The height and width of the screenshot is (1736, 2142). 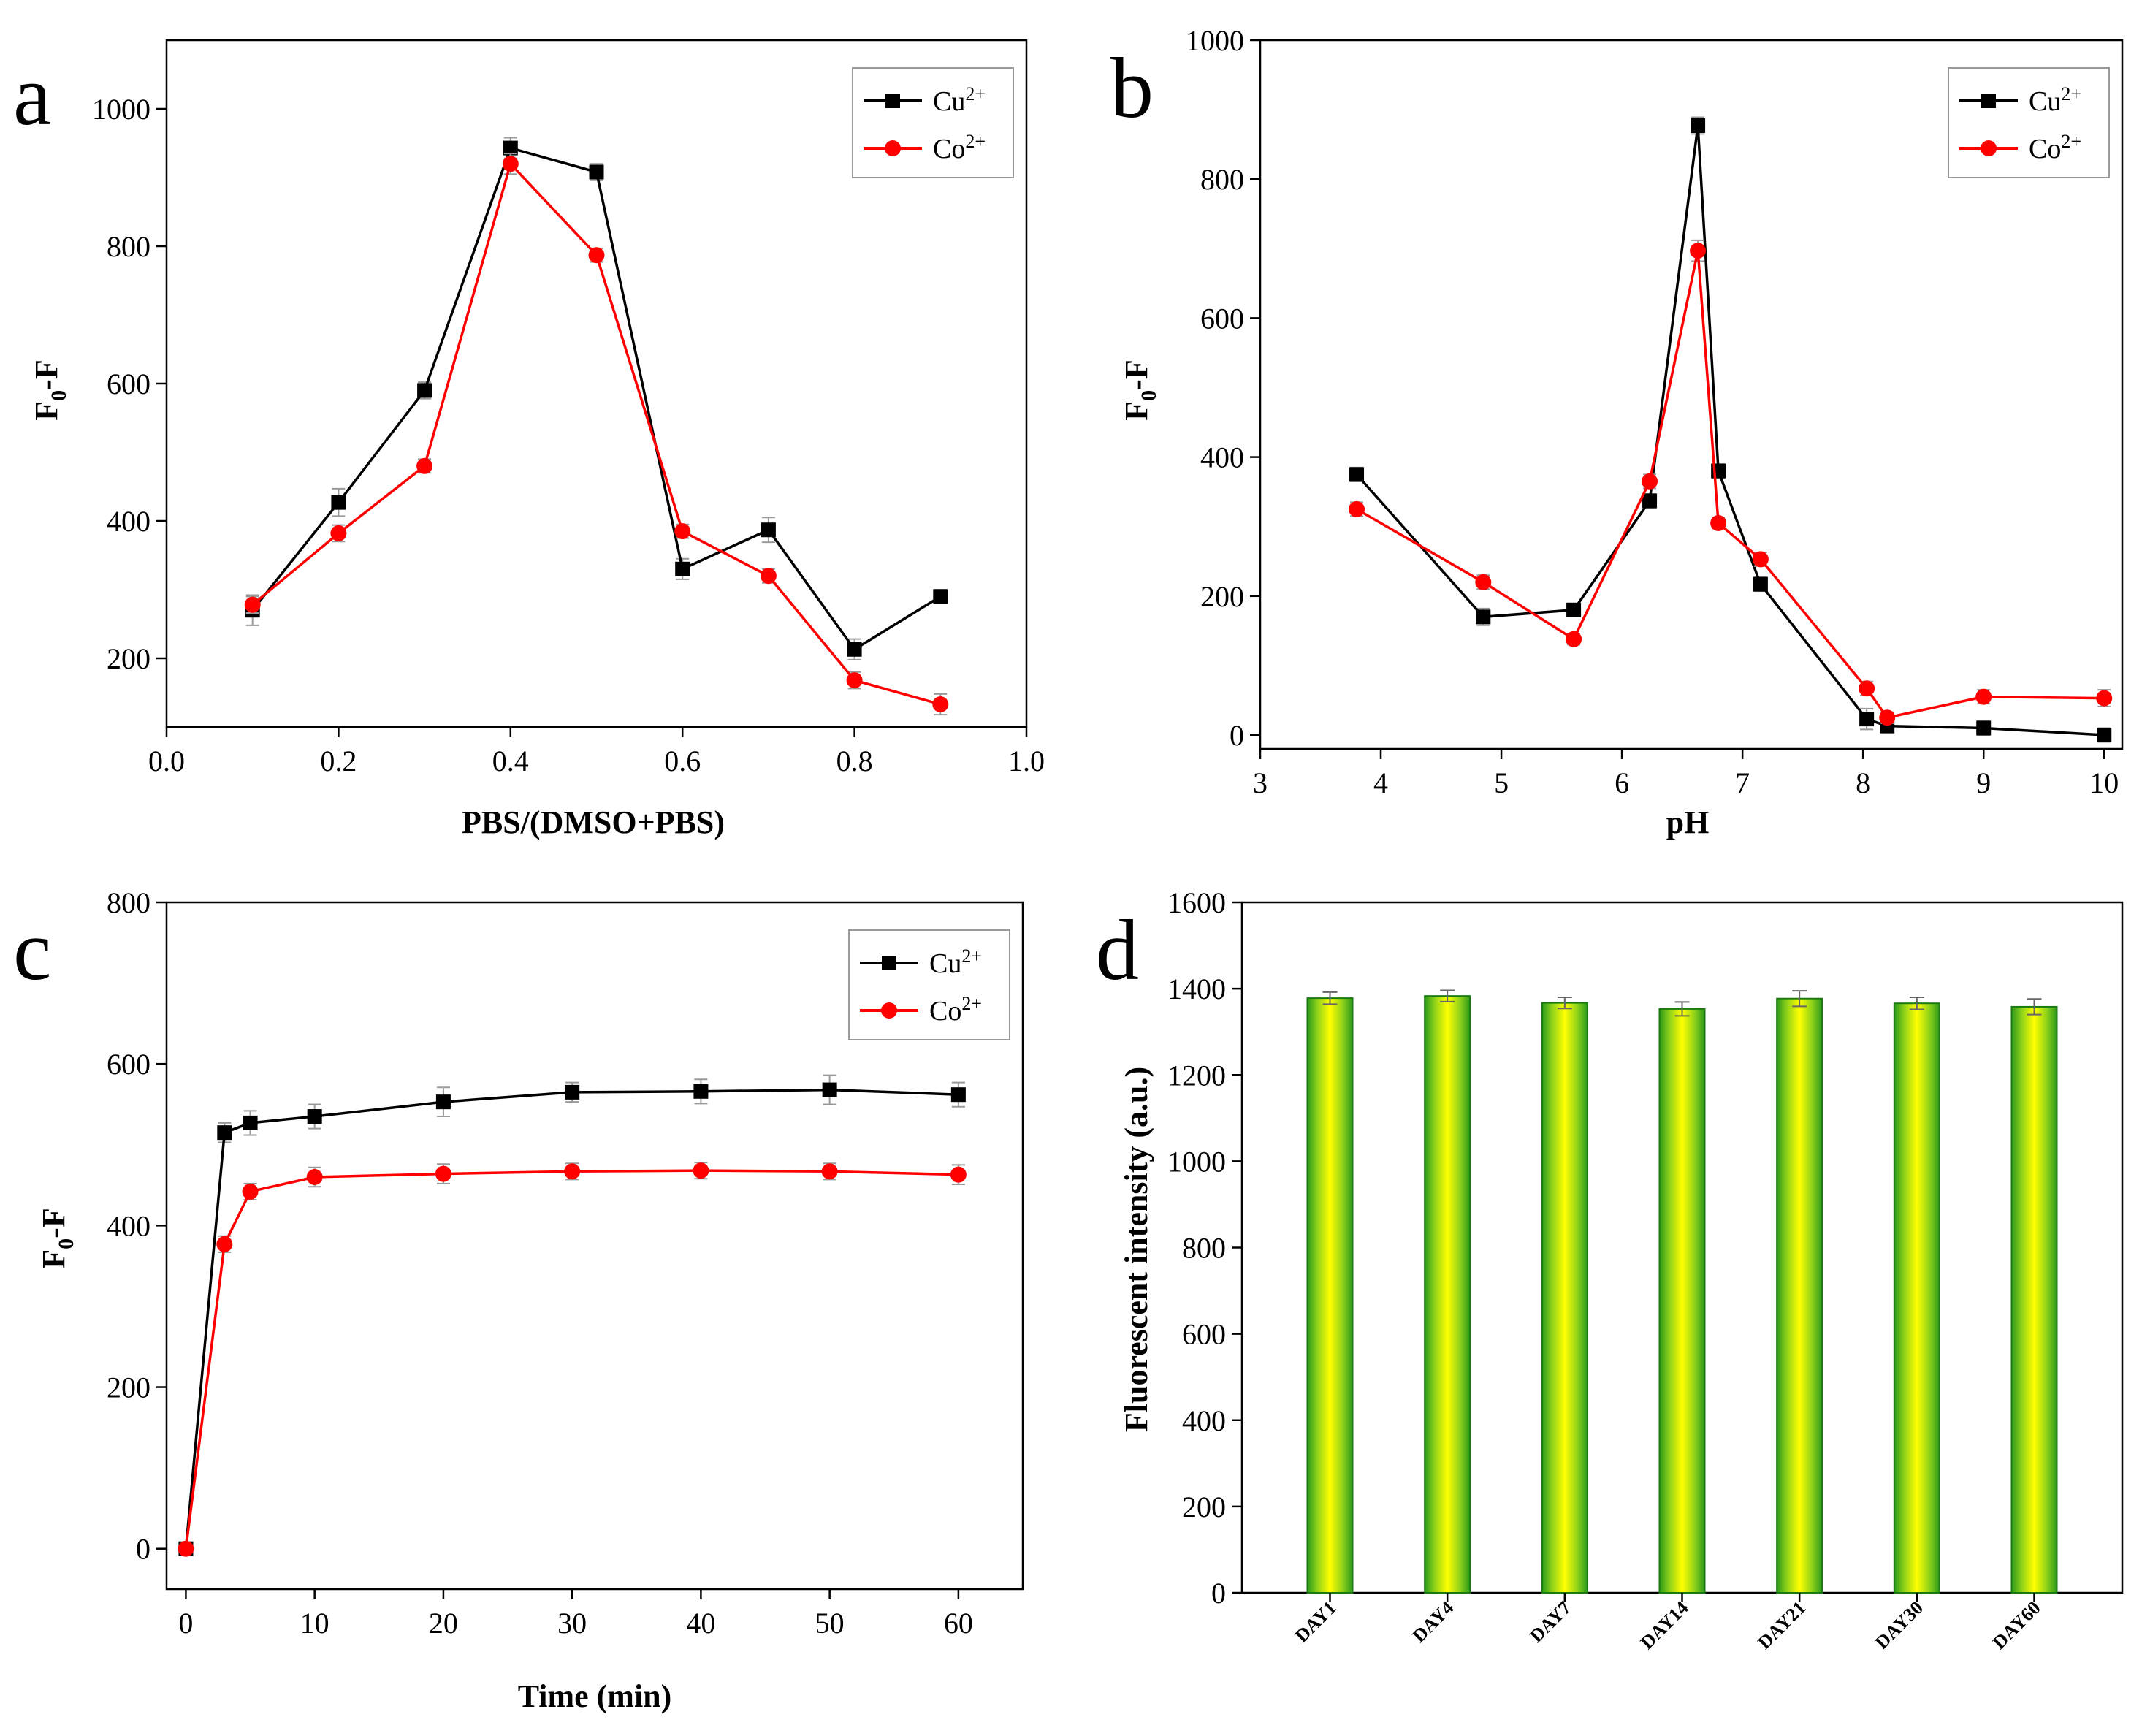 I want to click on x-tick-label-c: 20, so click(x=443, y=1623).